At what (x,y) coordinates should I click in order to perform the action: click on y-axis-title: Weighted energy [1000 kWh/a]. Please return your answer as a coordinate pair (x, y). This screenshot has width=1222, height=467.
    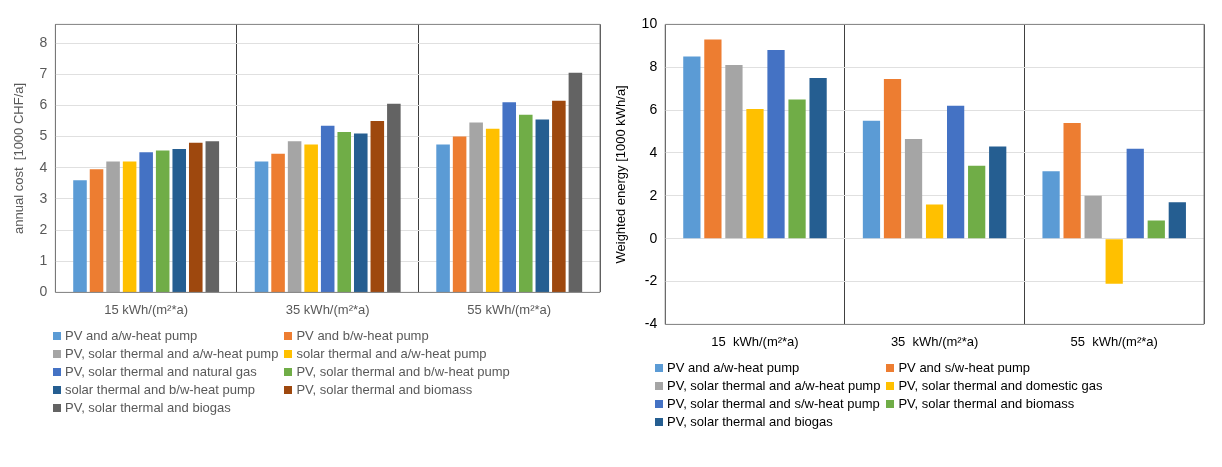
    Looking at the image, I should click on (621, 174).